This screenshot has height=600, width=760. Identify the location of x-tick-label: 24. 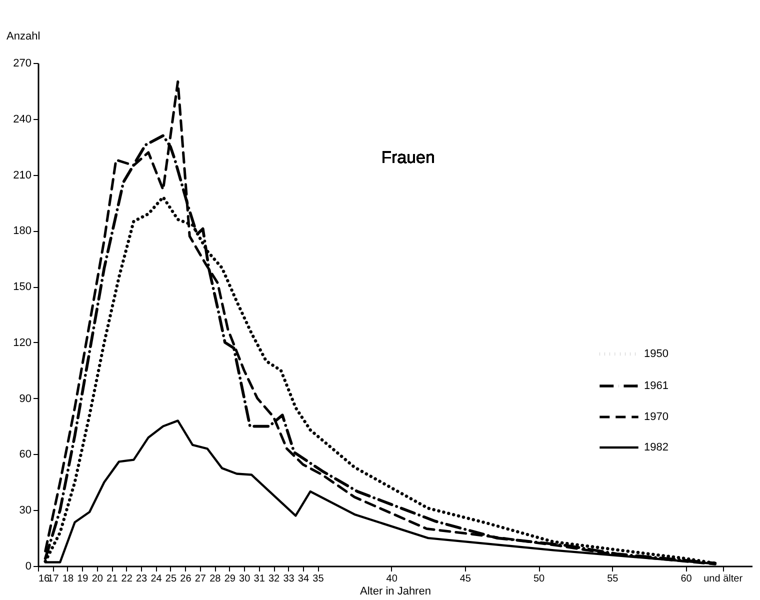
(156, 579).